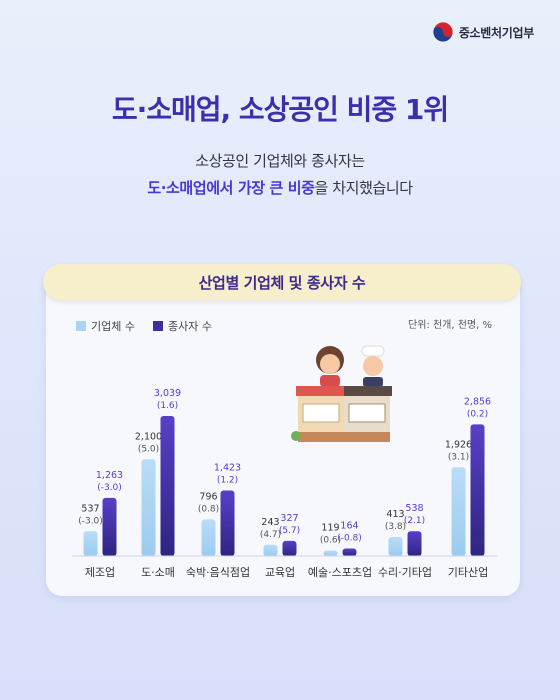 The width and height of the screenshot is (560, 700). What do you see at coordinates (330, 541) in the screenshot?
I see `change-label-business-4: (0.6)` at bounding box center [330, 541].